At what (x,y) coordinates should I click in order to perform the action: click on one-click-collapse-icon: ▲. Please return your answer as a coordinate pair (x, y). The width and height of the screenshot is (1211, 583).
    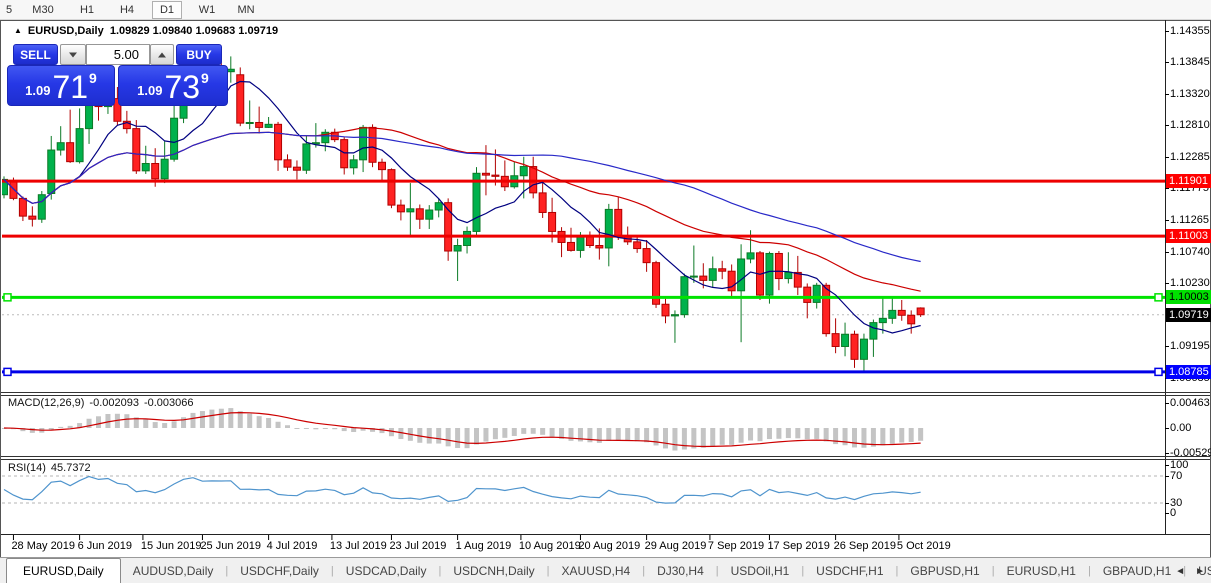
    Looking at the image, I should click on (18, 30).